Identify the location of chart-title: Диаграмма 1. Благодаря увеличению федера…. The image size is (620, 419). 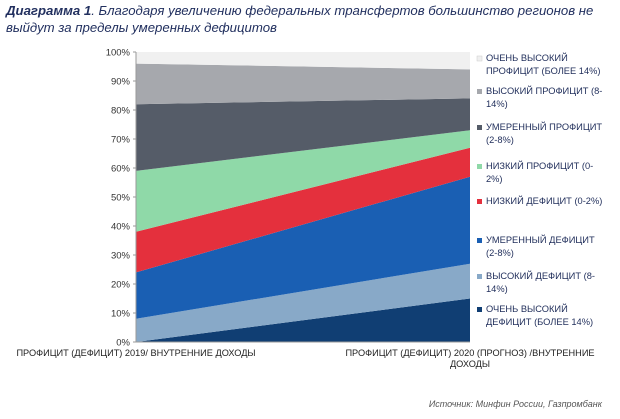
(306, 19).